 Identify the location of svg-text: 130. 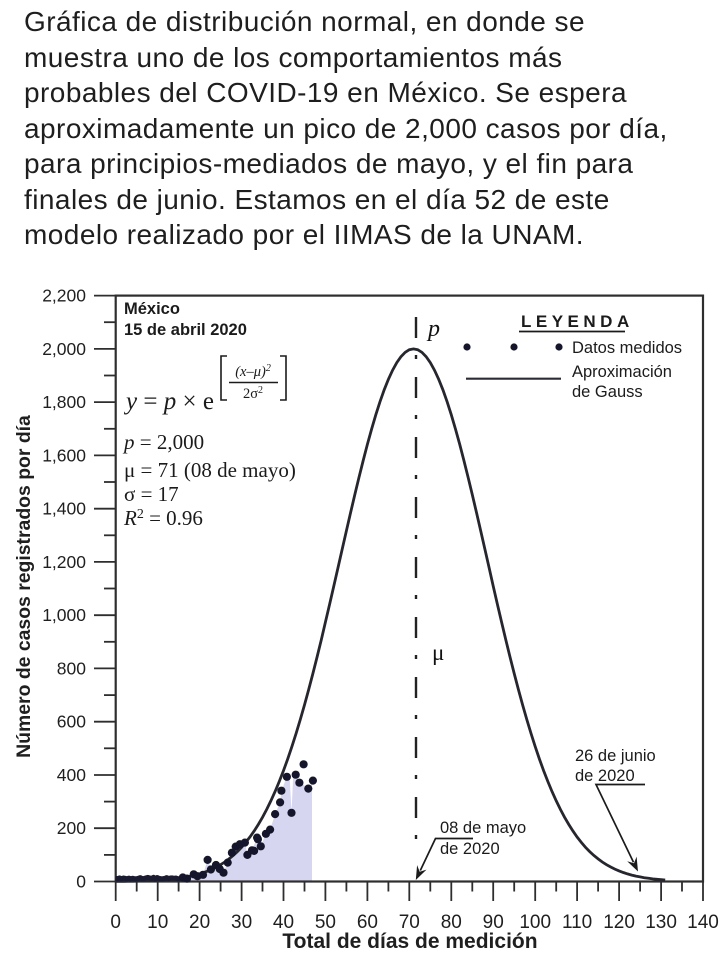
(661, 922).